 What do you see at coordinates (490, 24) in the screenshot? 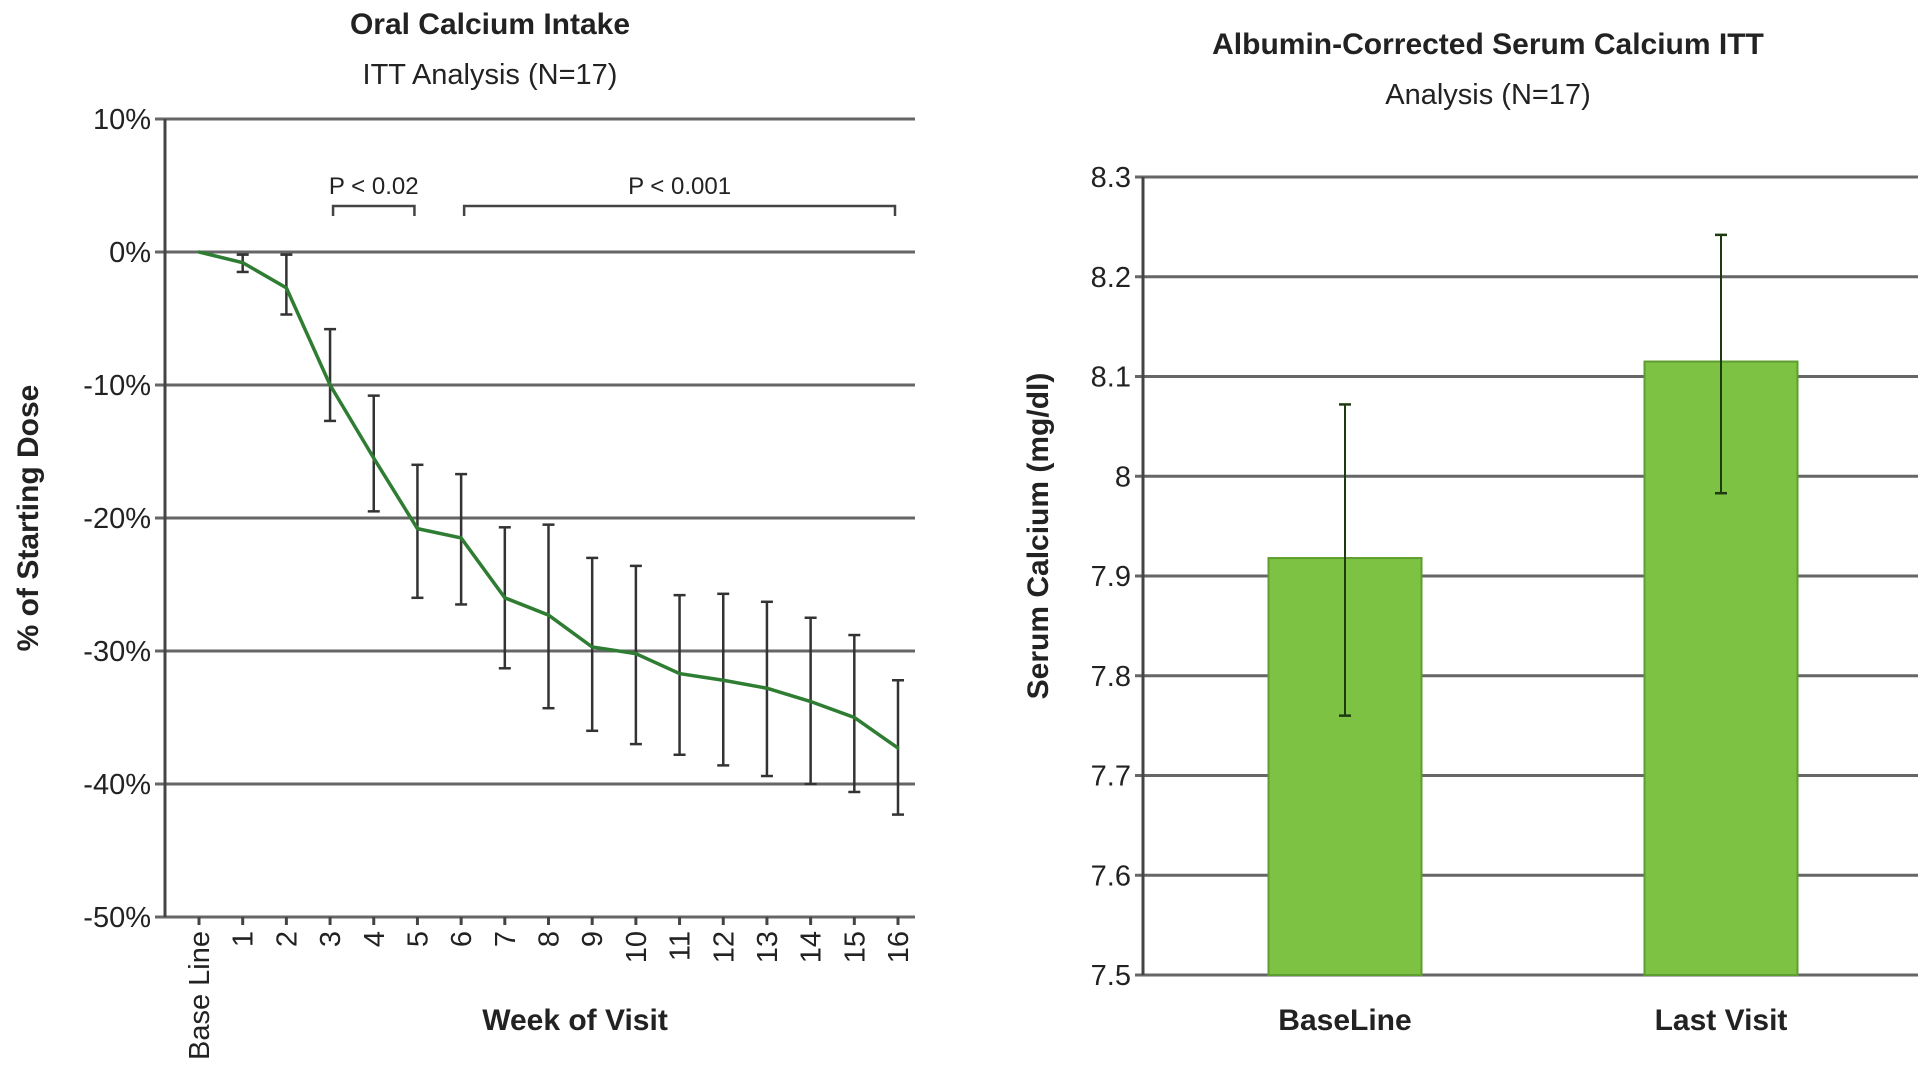
I see `left-chart-title: Oral Calcium Intake` at bounding box center [490, 24].